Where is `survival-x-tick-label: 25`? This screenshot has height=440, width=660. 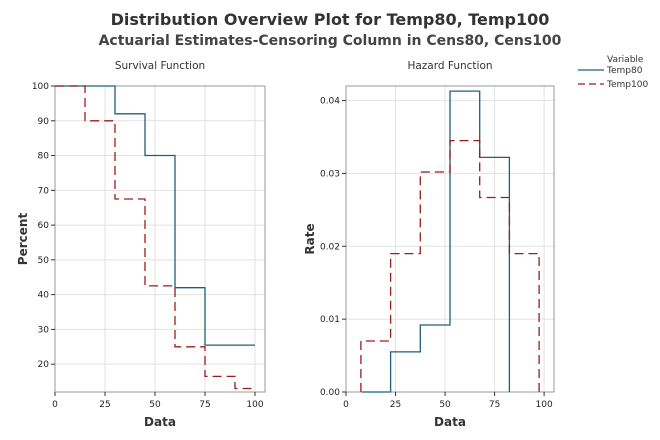
survival-x-tick-label: 25 is located at coordinates (104, 405).